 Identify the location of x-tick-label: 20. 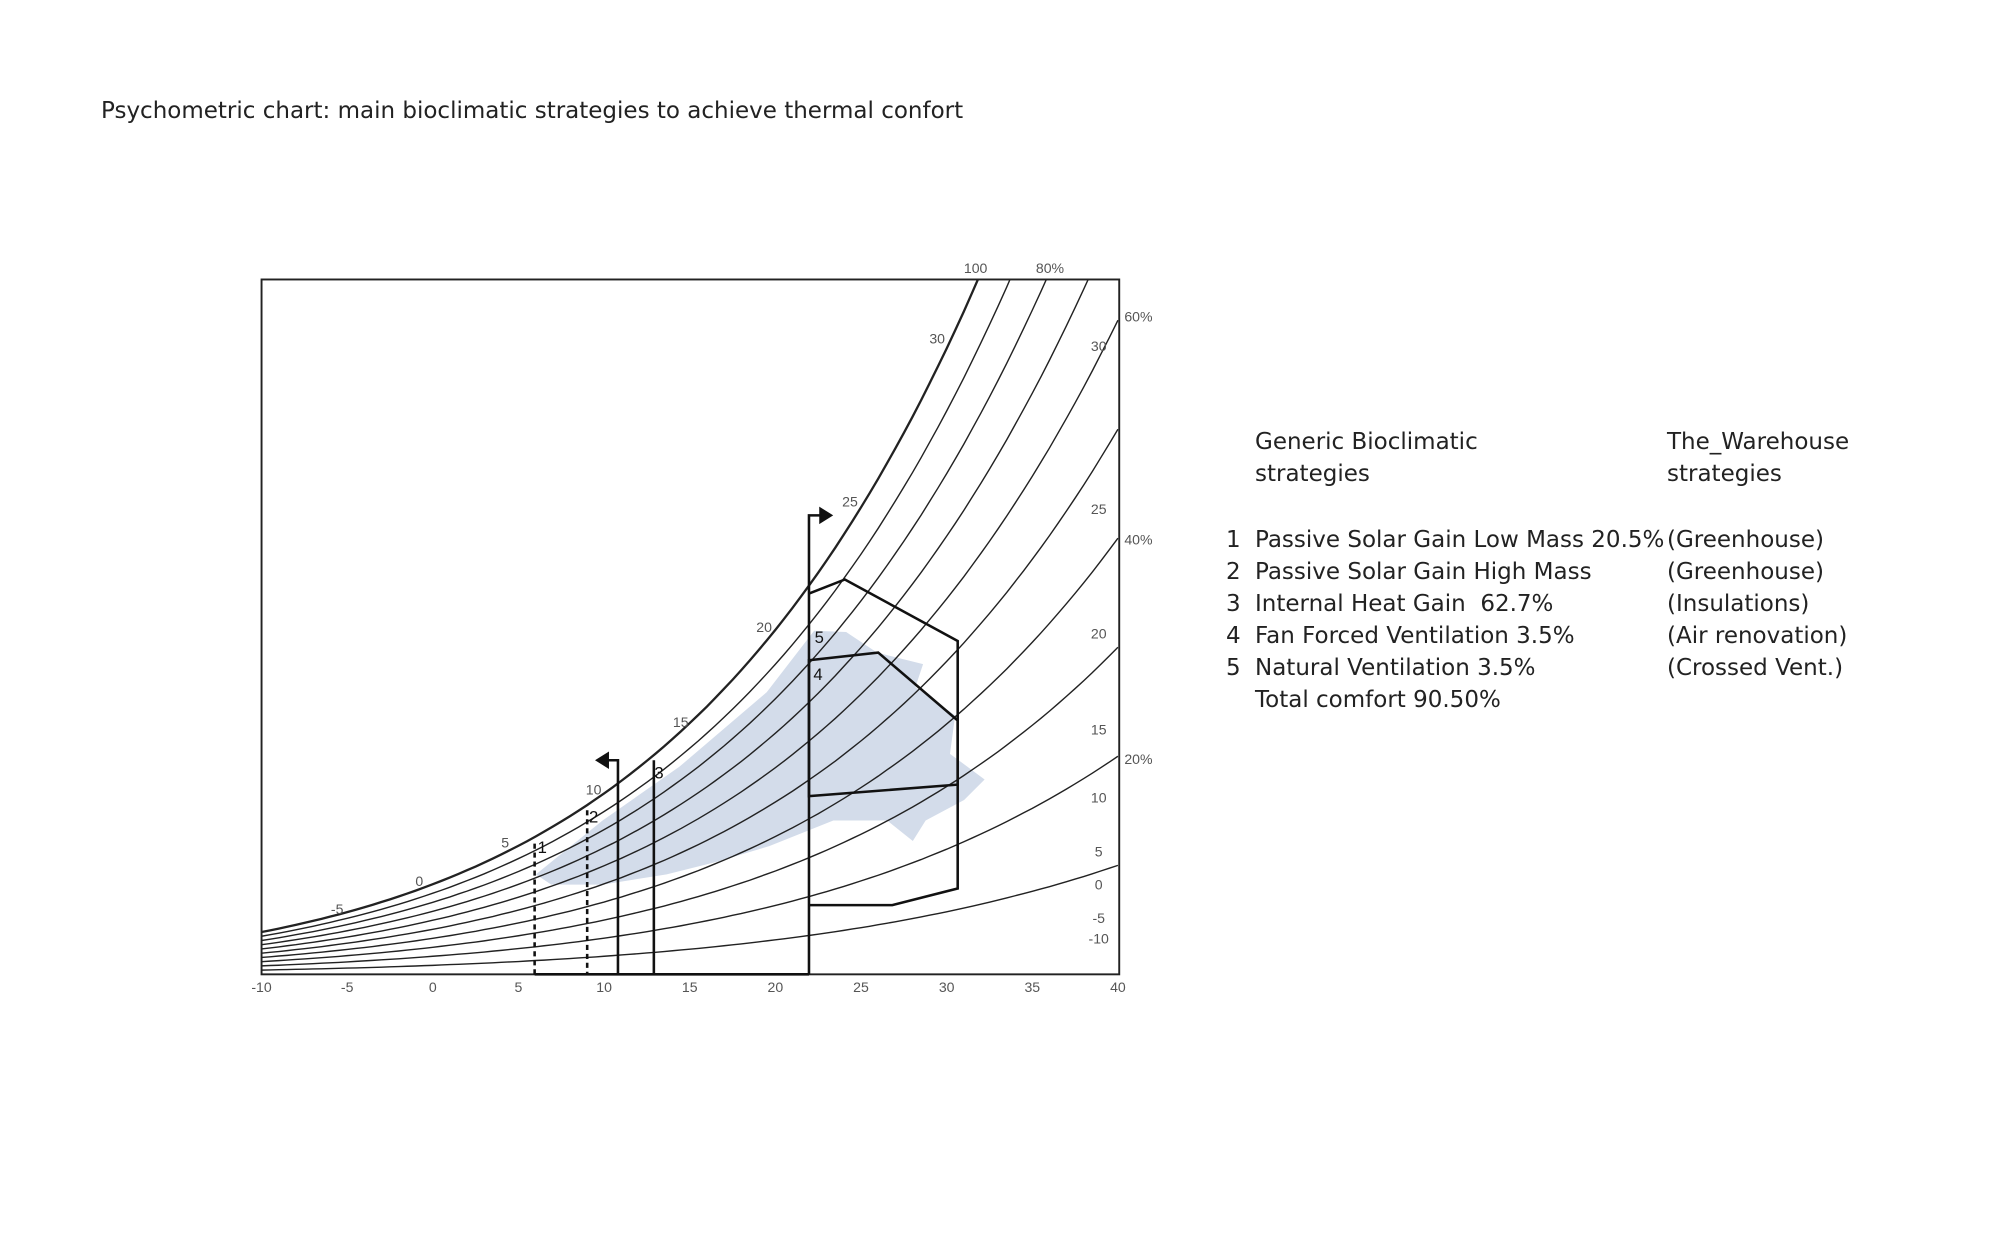
(776, 987).